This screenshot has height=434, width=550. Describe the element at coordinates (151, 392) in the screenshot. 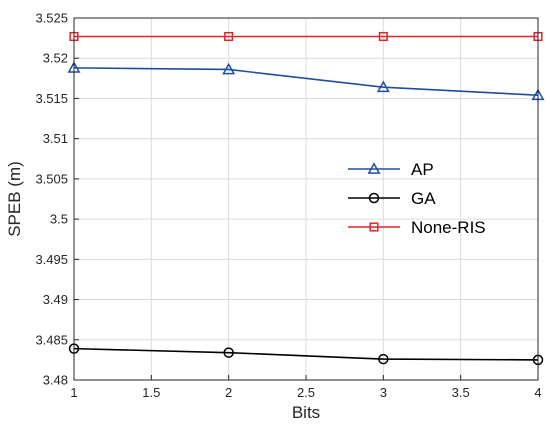

I see `x-tick-label: 1.5` at that location.